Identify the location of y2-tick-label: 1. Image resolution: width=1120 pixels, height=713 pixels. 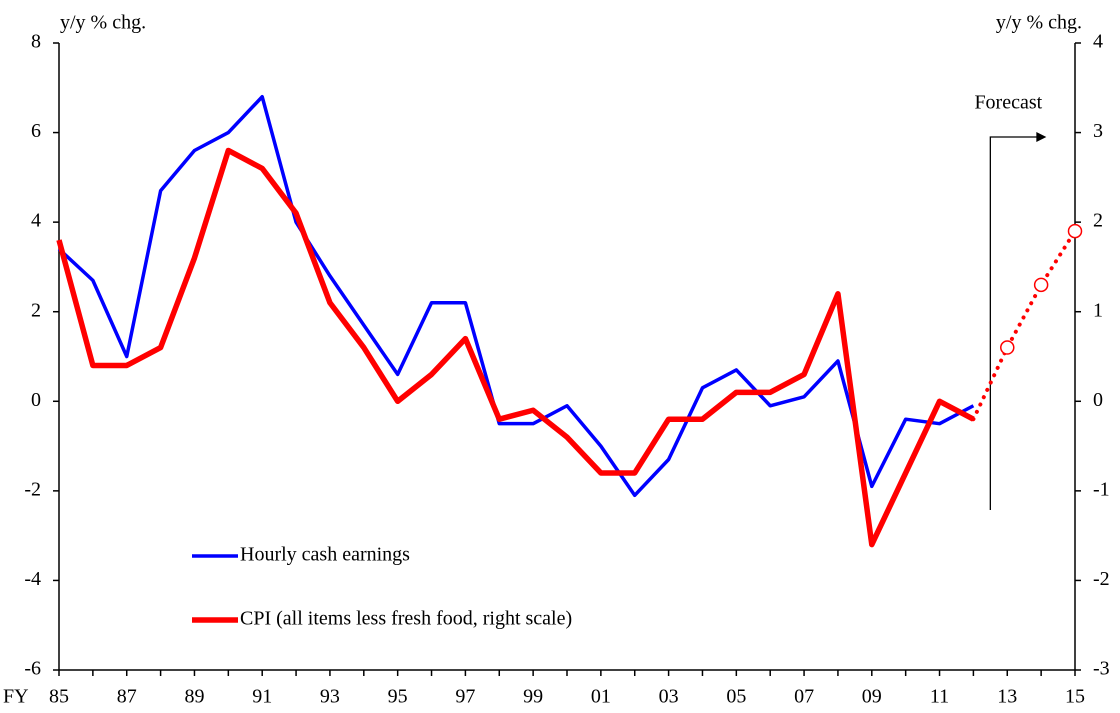
(1098, 310).